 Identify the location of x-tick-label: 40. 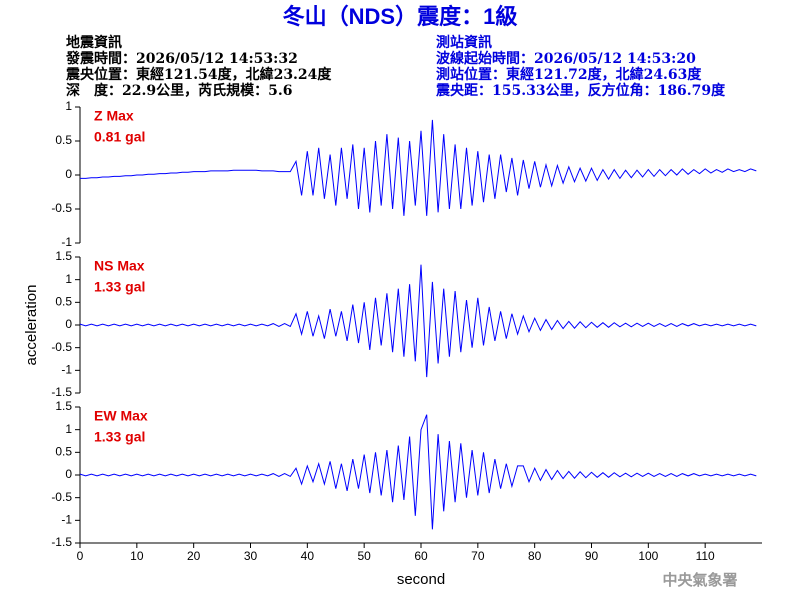
(308, 556).